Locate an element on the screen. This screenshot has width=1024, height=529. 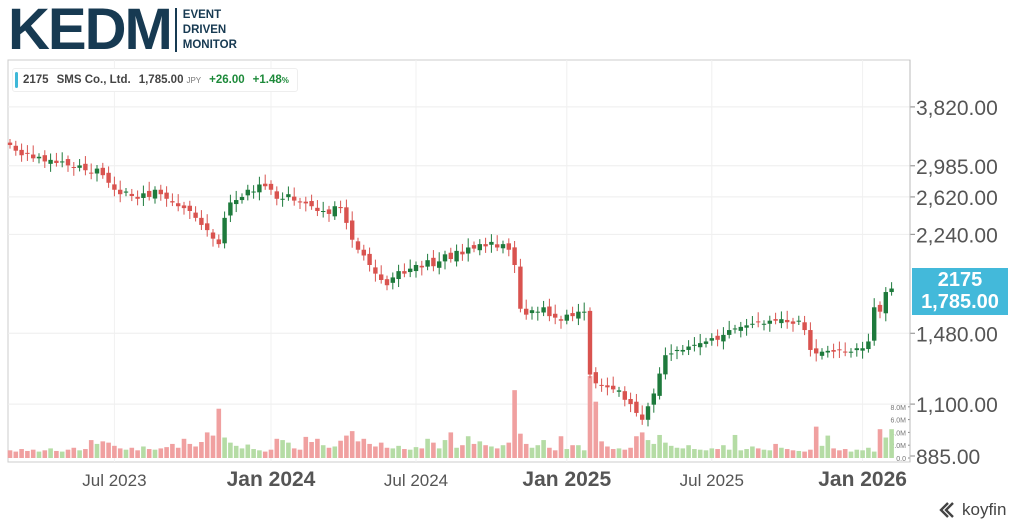
legend-ticker: 2175 is located at coordinates (36, 80).